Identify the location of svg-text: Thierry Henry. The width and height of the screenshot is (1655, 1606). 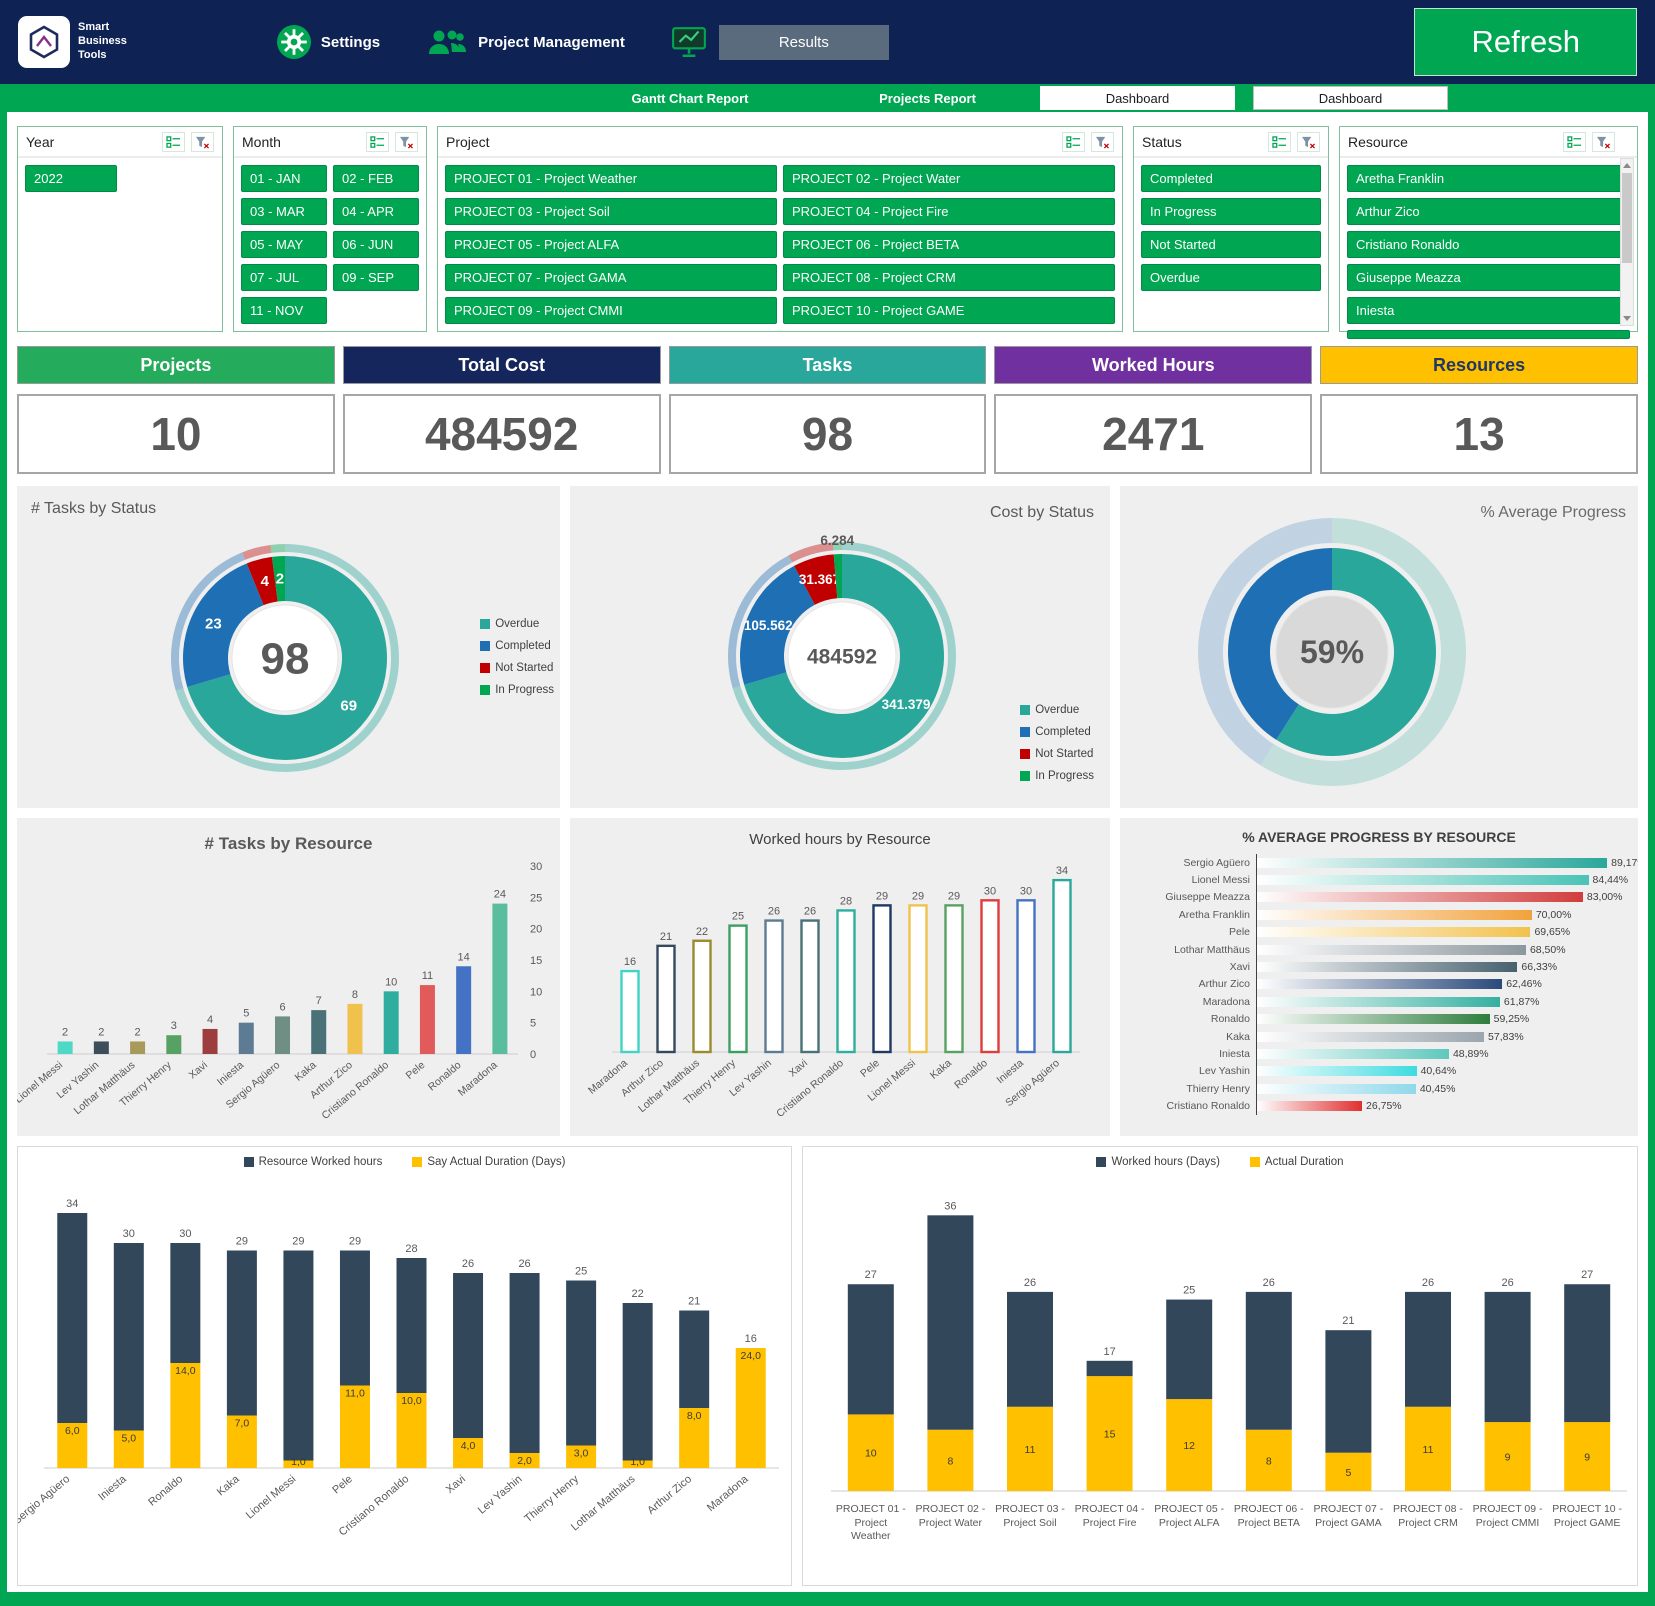
(551, 1499).